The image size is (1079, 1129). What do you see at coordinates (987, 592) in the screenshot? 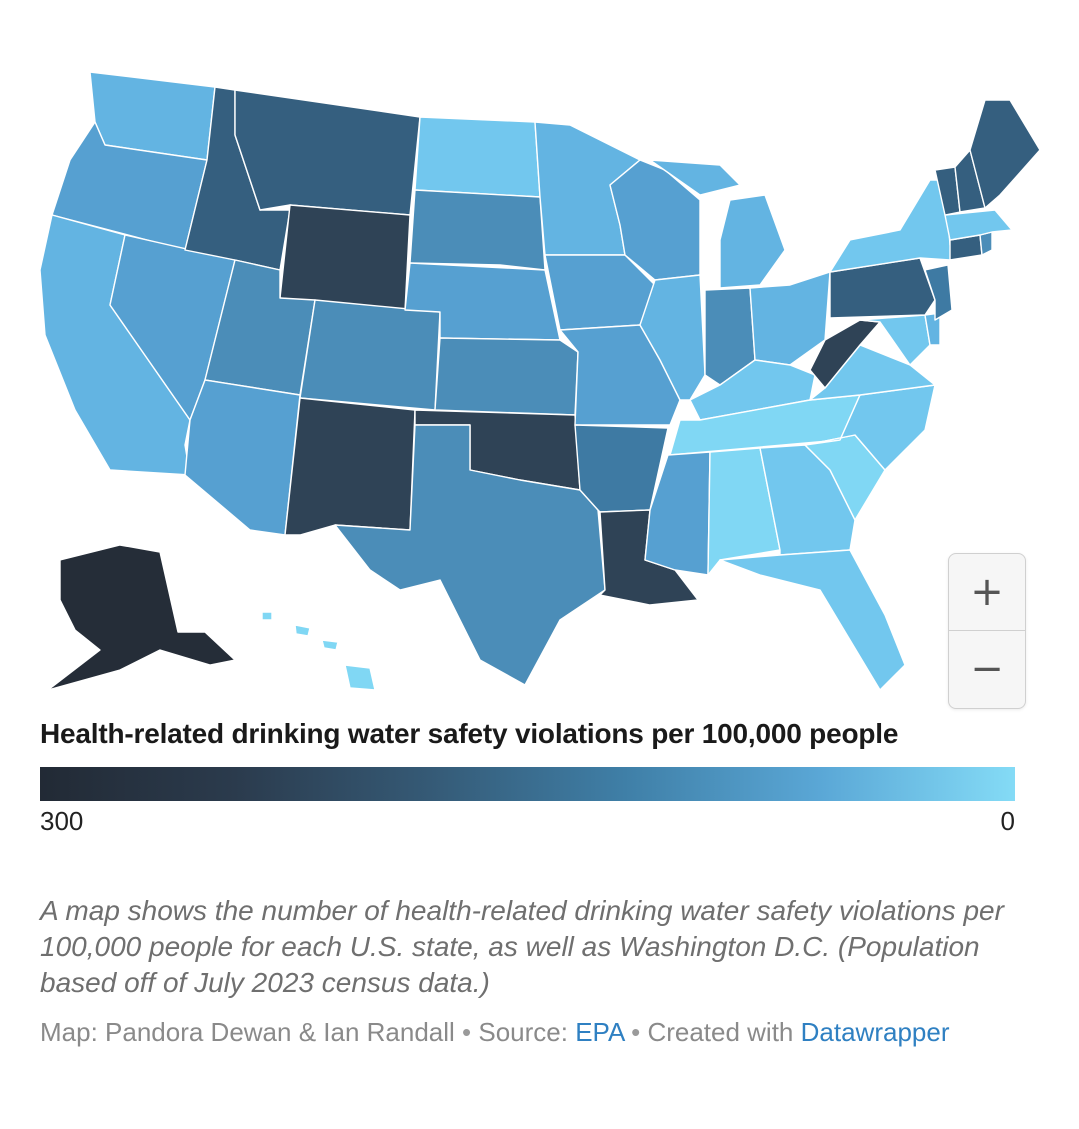
I see `zoom-in-button: +` at bounding box center [987, 592].